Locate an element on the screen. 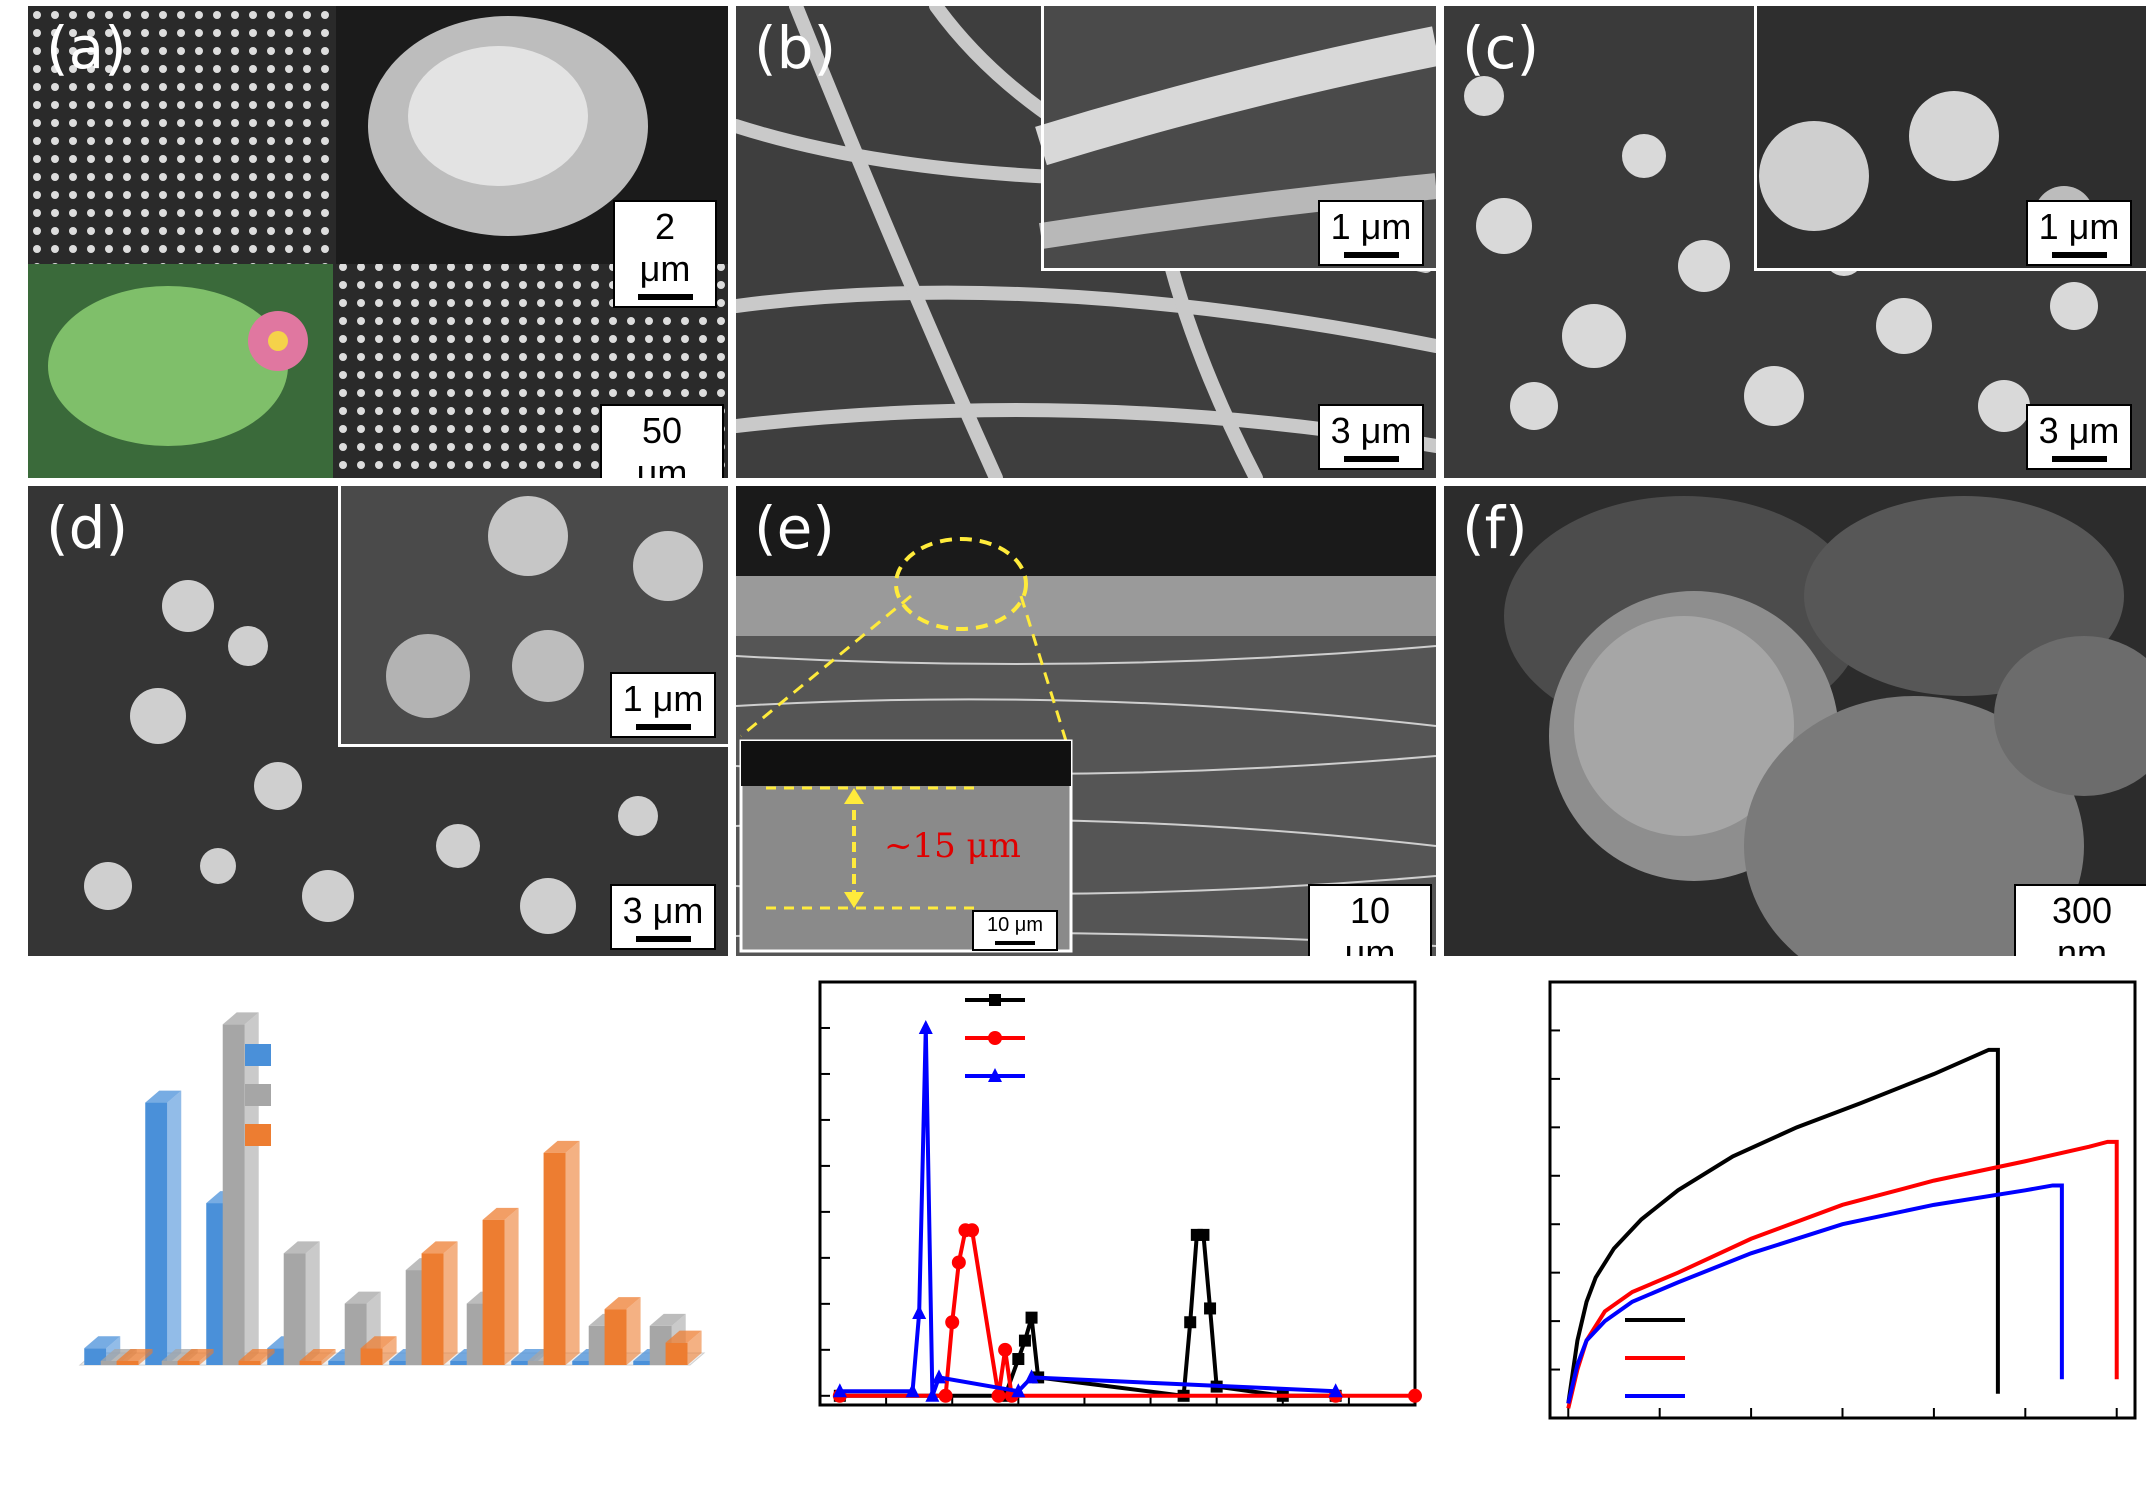  panel-f: (f) 300 nm is located at coordinates (1795, 721).